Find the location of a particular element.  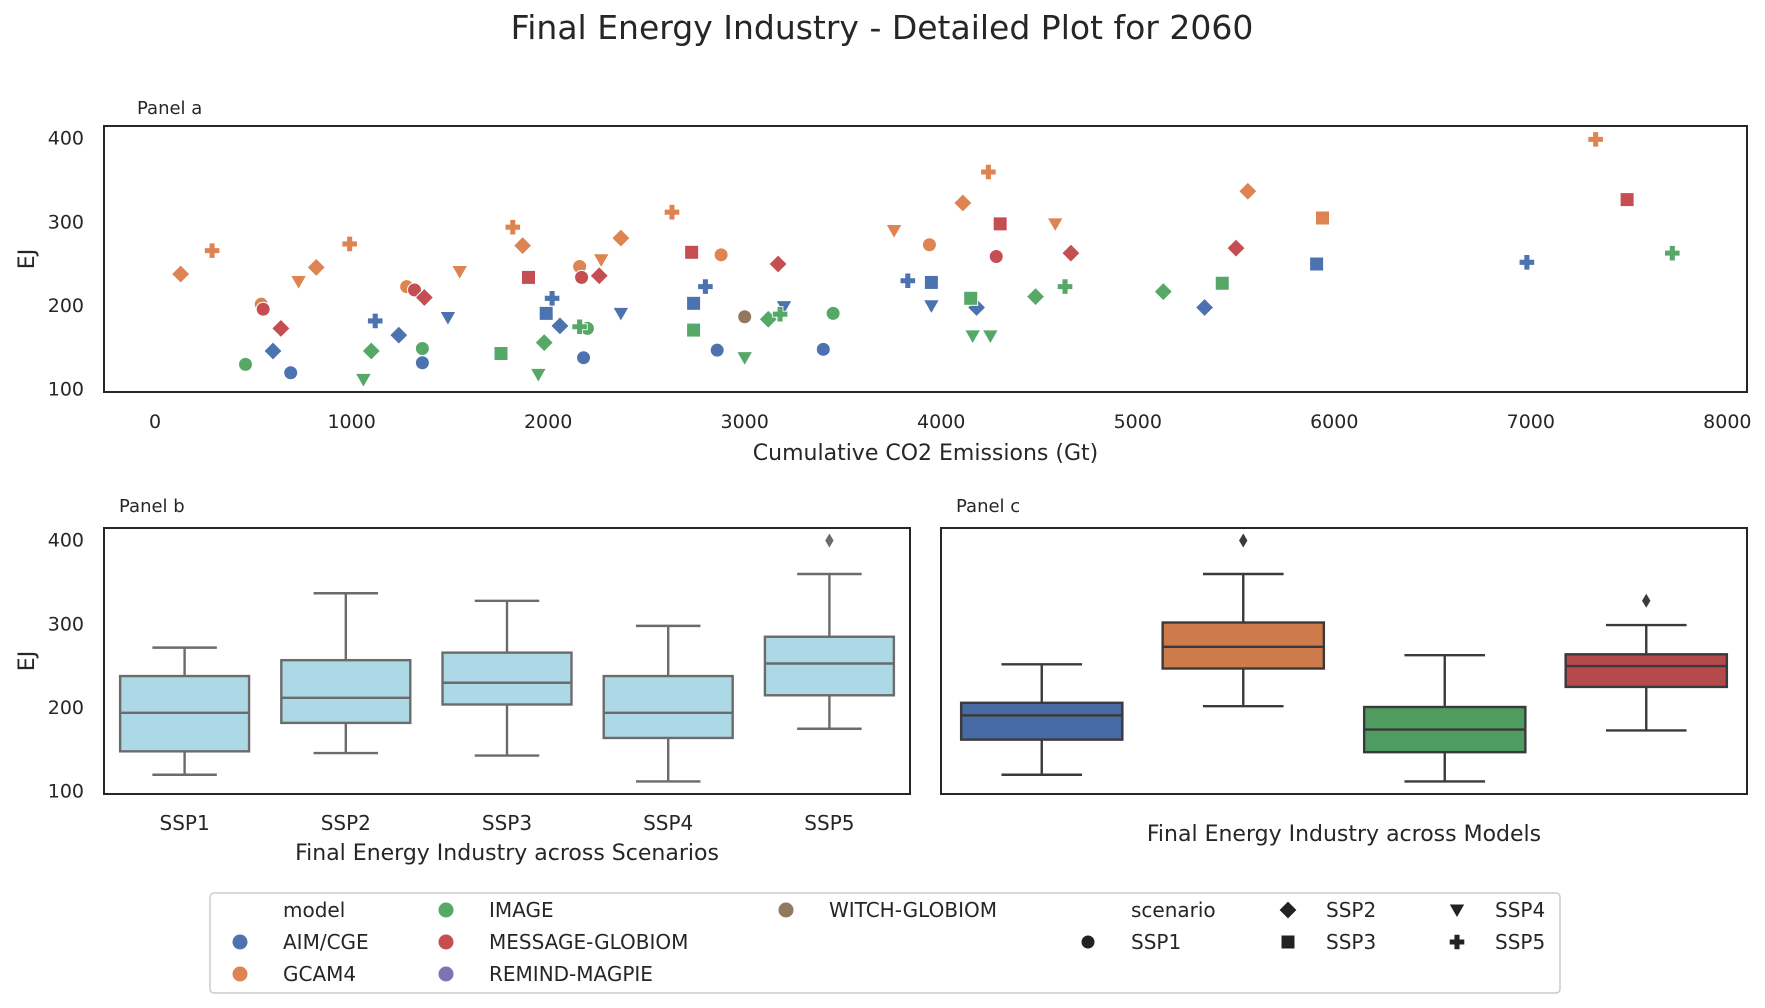

x-tick-label: 0 is located at coordinates (155, 422).